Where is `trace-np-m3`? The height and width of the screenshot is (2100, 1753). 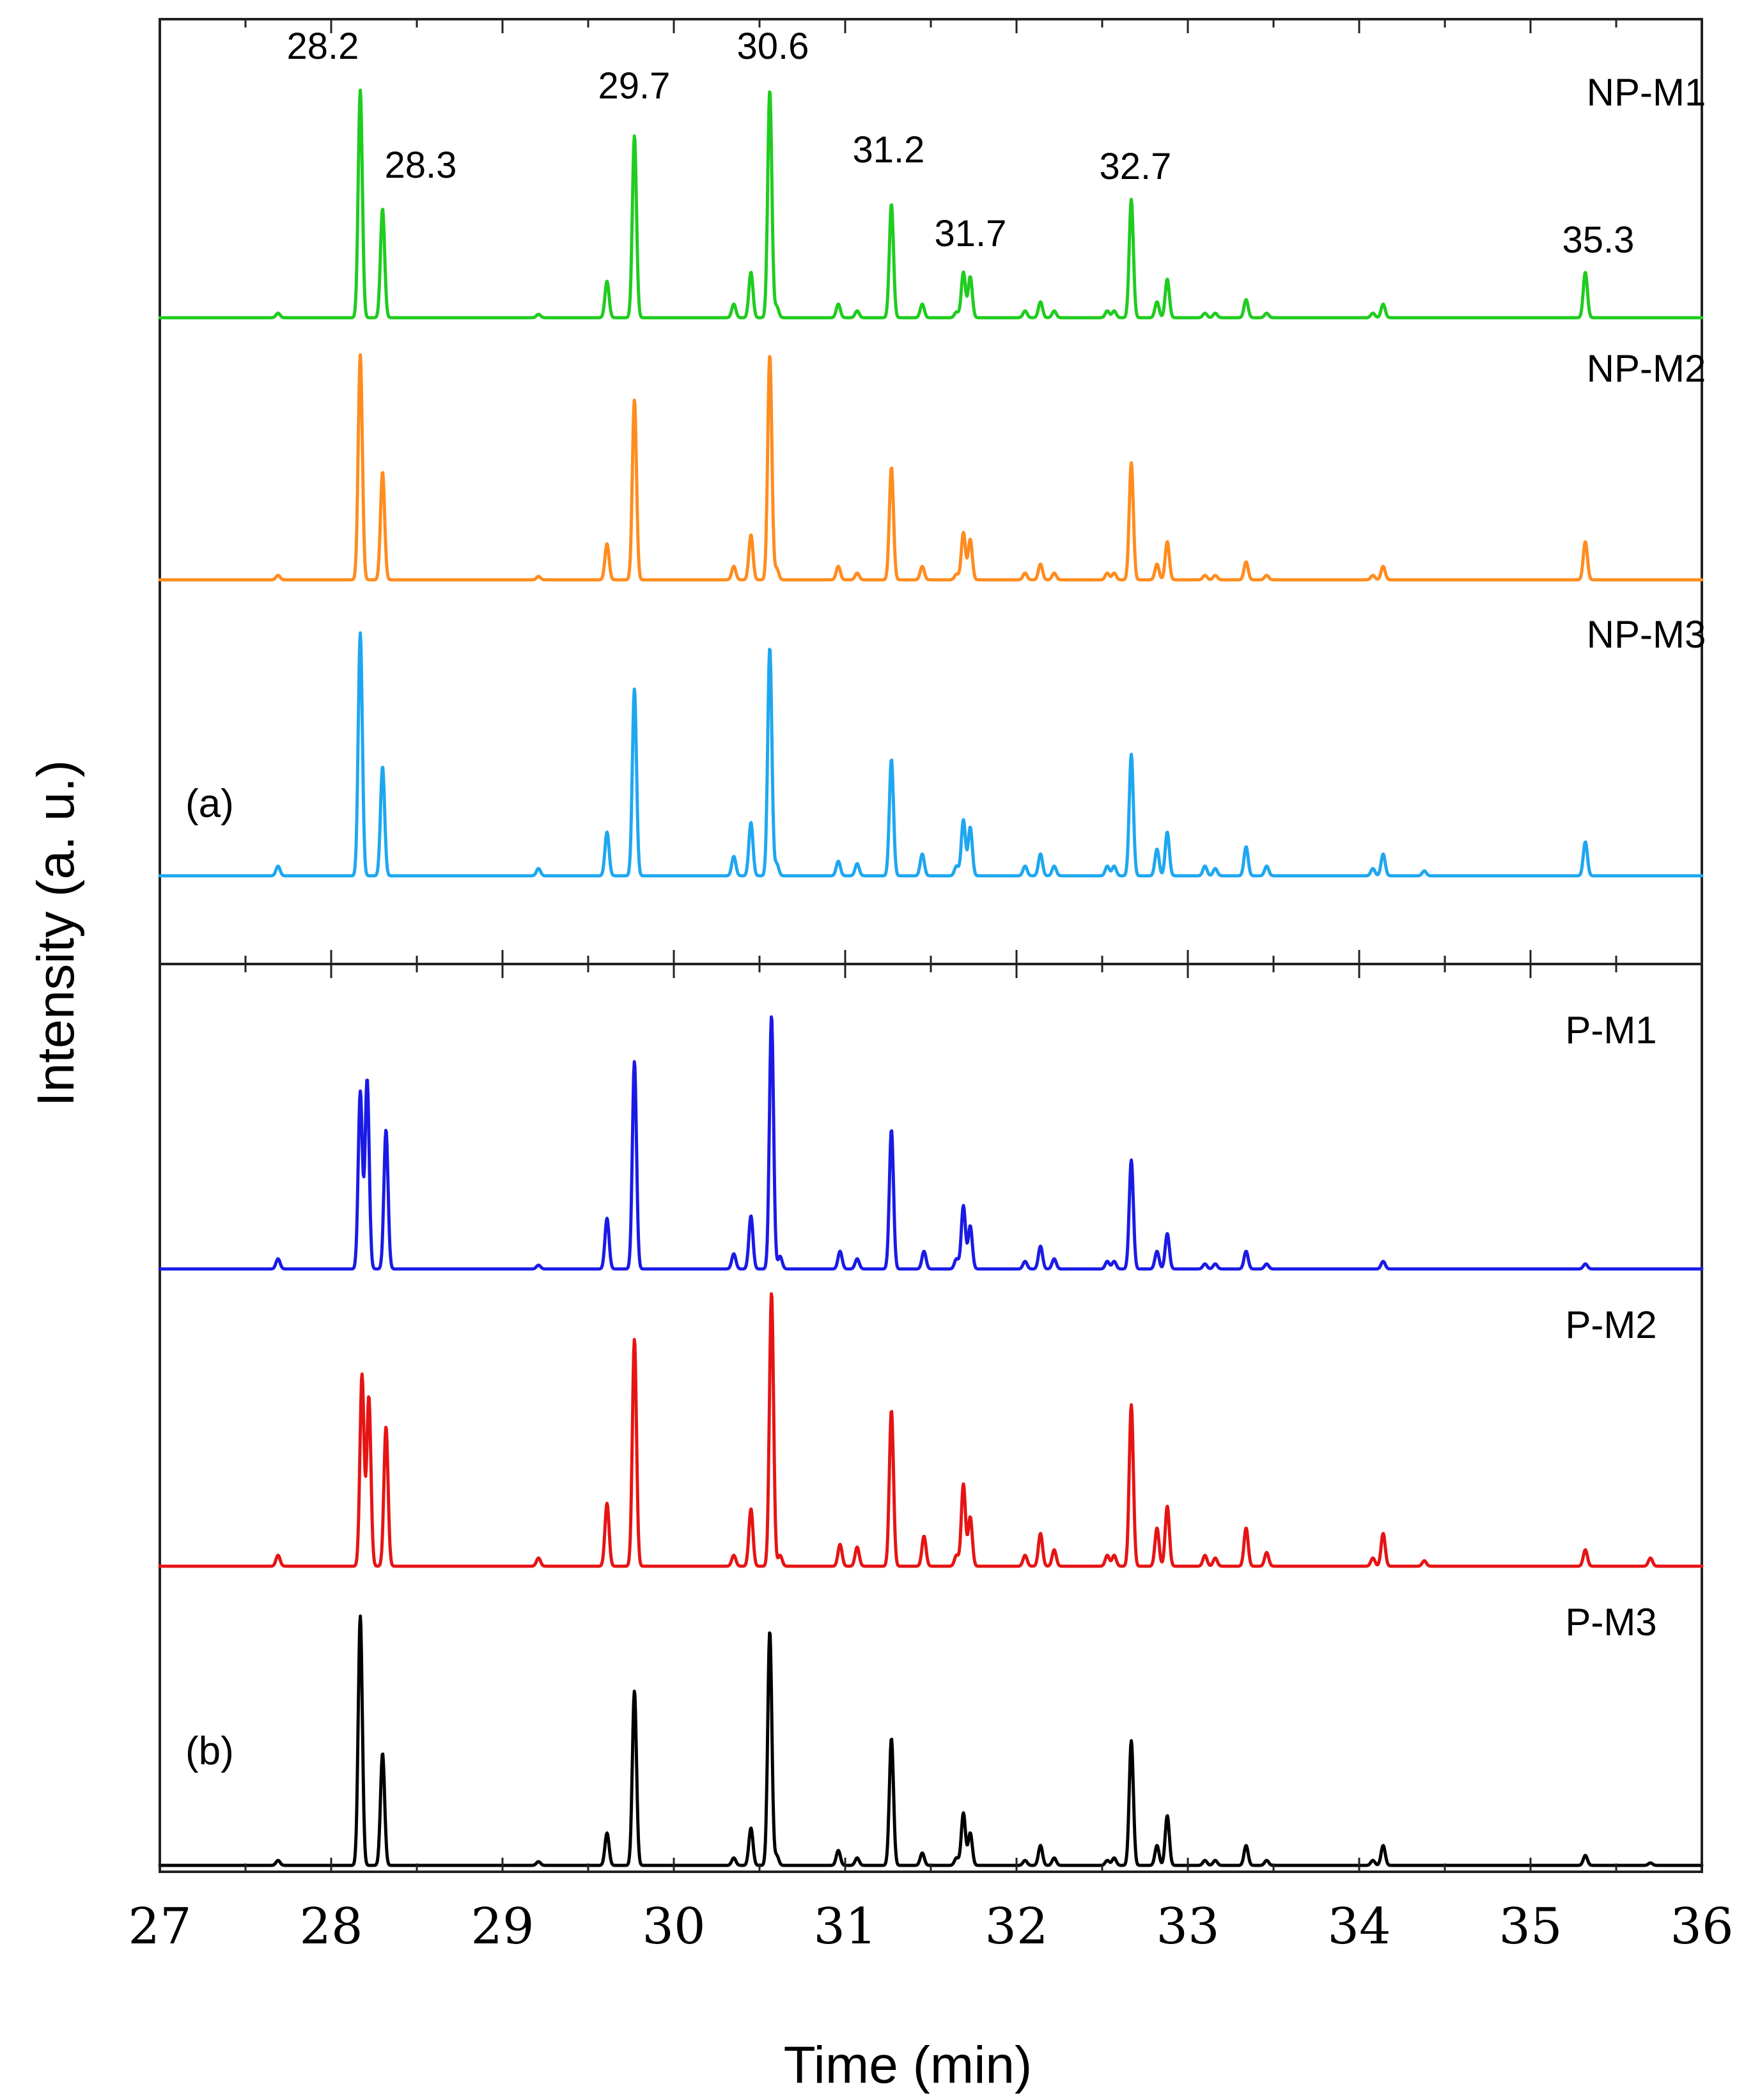
trace-np-m3 is located at coordinates (931, 754).